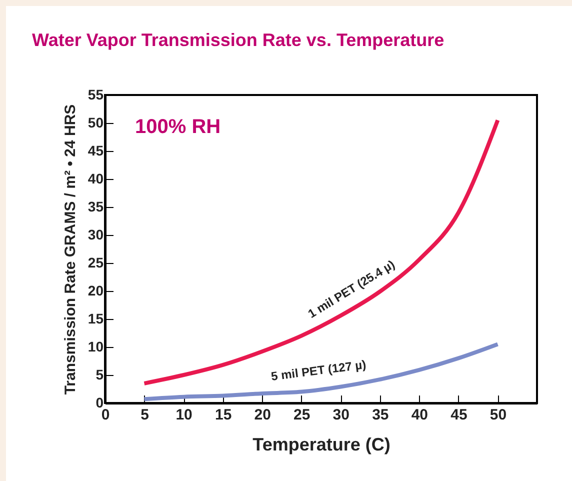 The image size is (572, 481). What do you see at coordinates (321, 444) in the screenshot?
I see `x-axis-title: Temperature (C)` at bounding box center [321, 444].